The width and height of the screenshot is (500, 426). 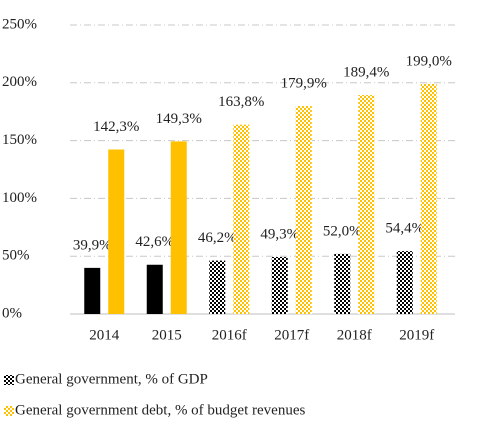 What do you see at coordinates (19, 140) in the screenshot?
I see `y-tick-label: 150%` at bounding box center [19, 140].